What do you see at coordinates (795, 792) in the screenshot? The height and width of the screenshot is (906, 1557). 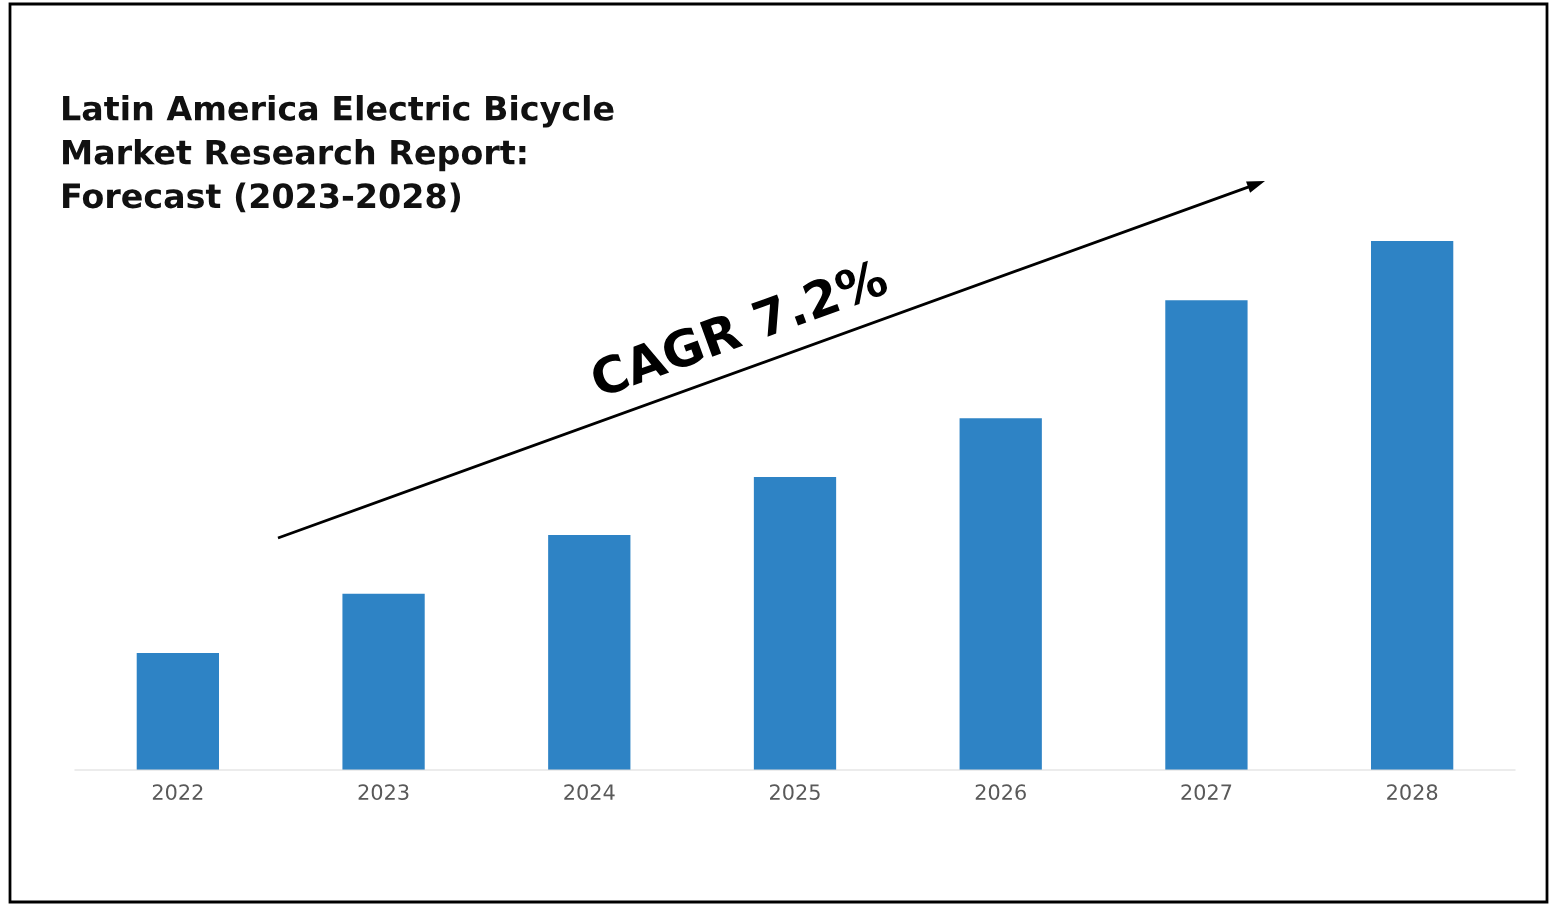 I see `x-tick-label: 2025` at bounding box center [795, 792].